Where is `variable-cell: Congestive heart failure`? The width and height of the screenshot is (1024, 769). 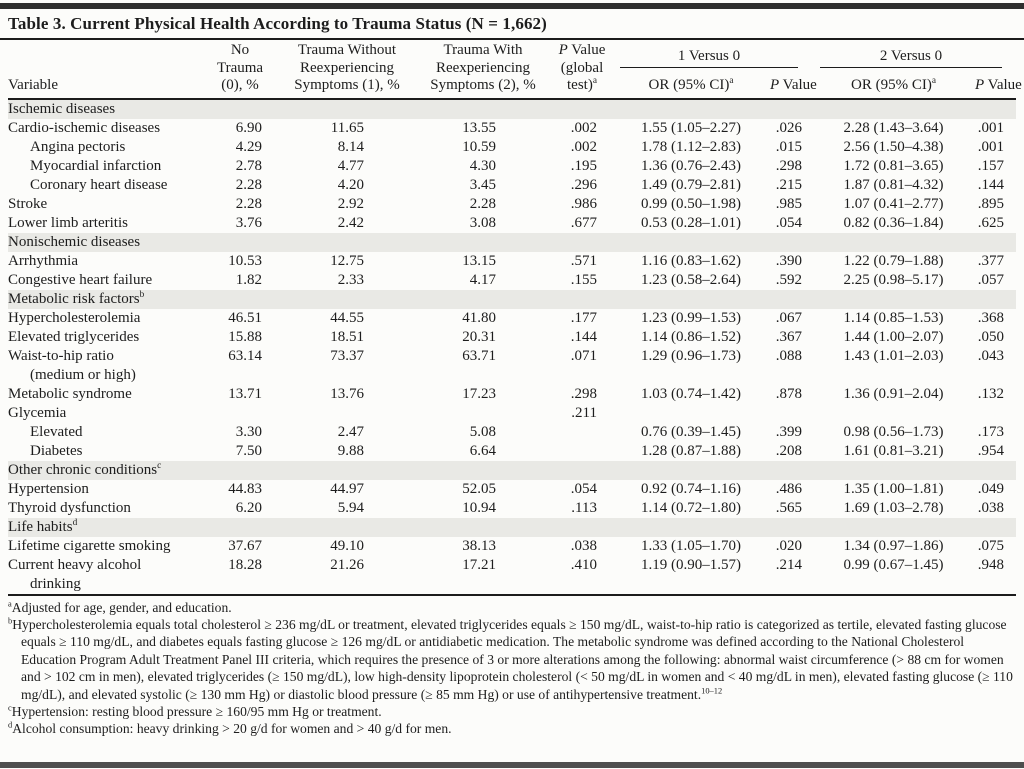
variable-cell: Congestive heart failure is located at coordinates (80, 279).